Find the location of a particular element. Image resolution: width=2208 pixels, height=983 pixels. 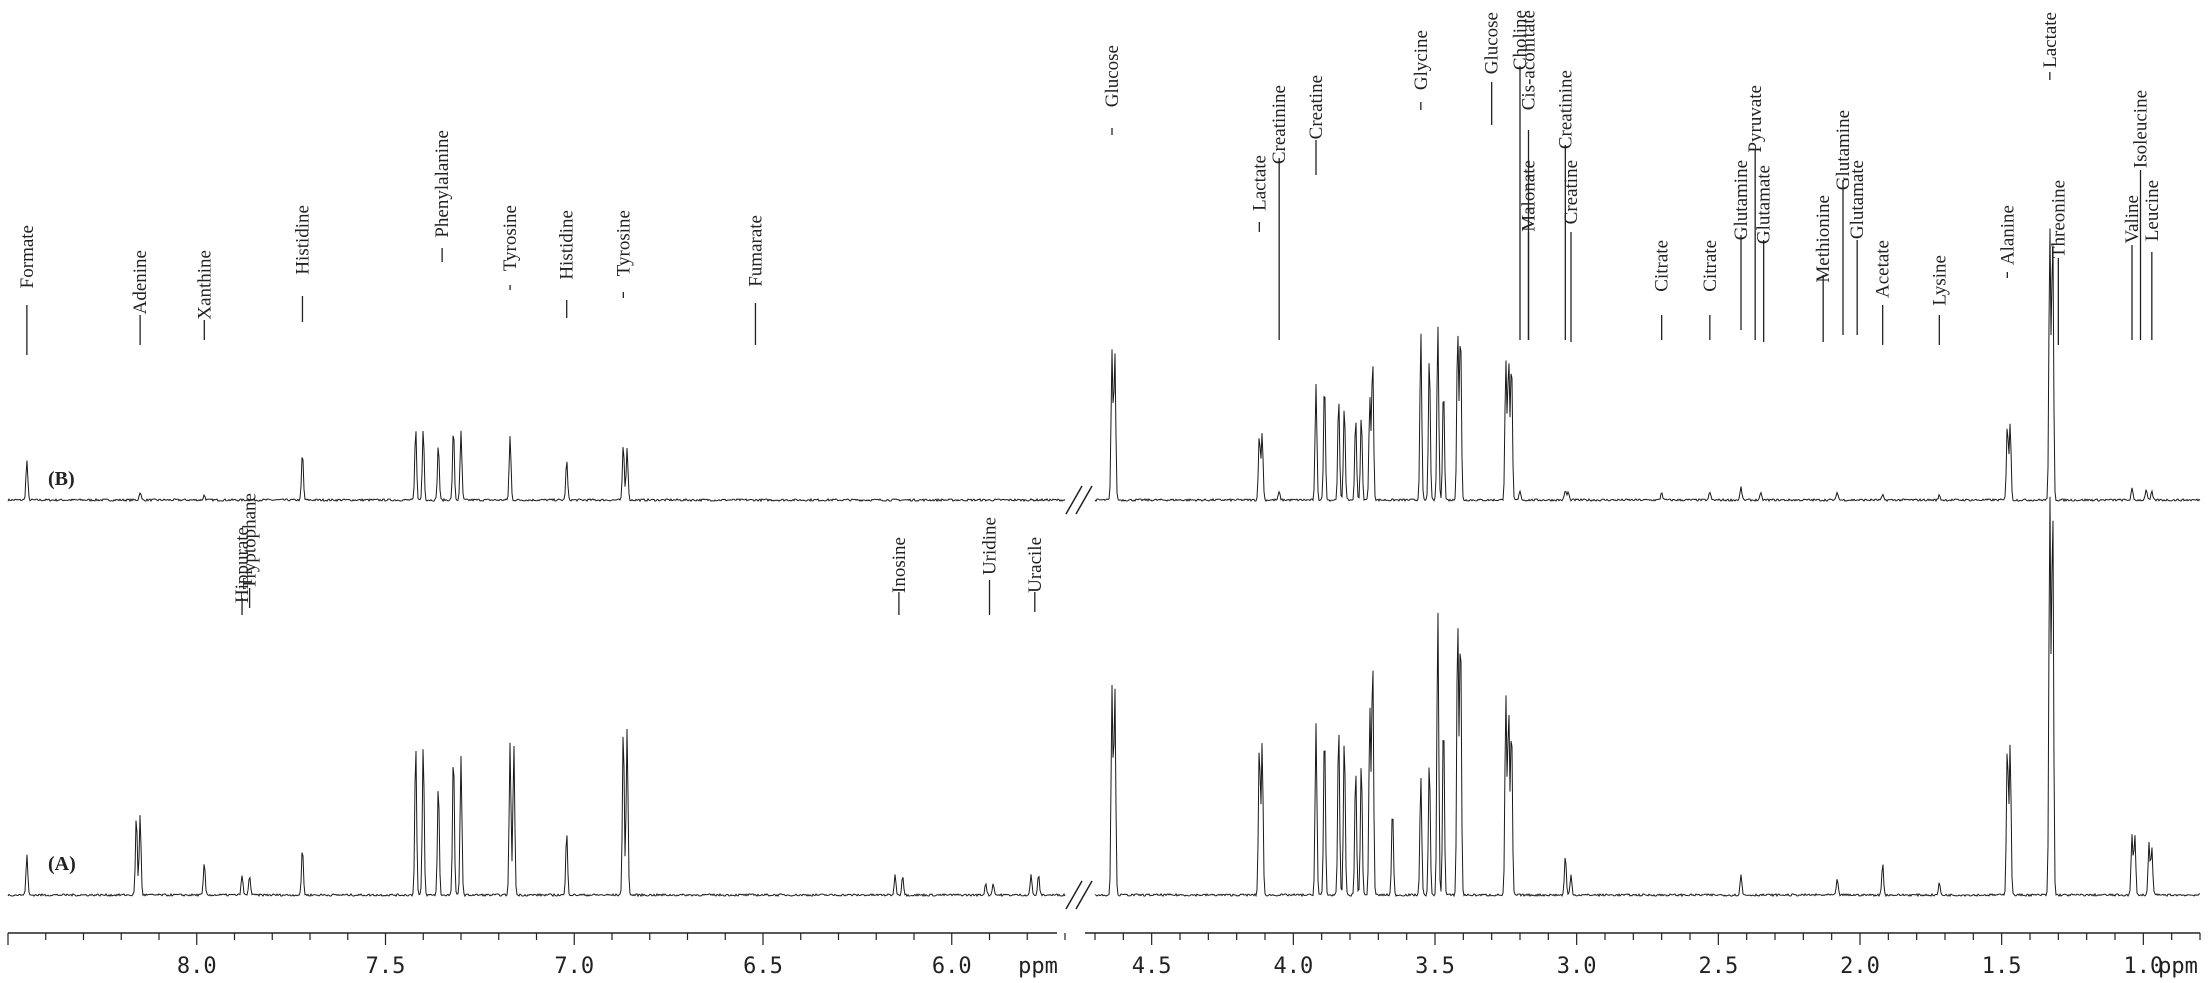

spectrum-trace-b-seg1 is located at coordinates (536, 466).